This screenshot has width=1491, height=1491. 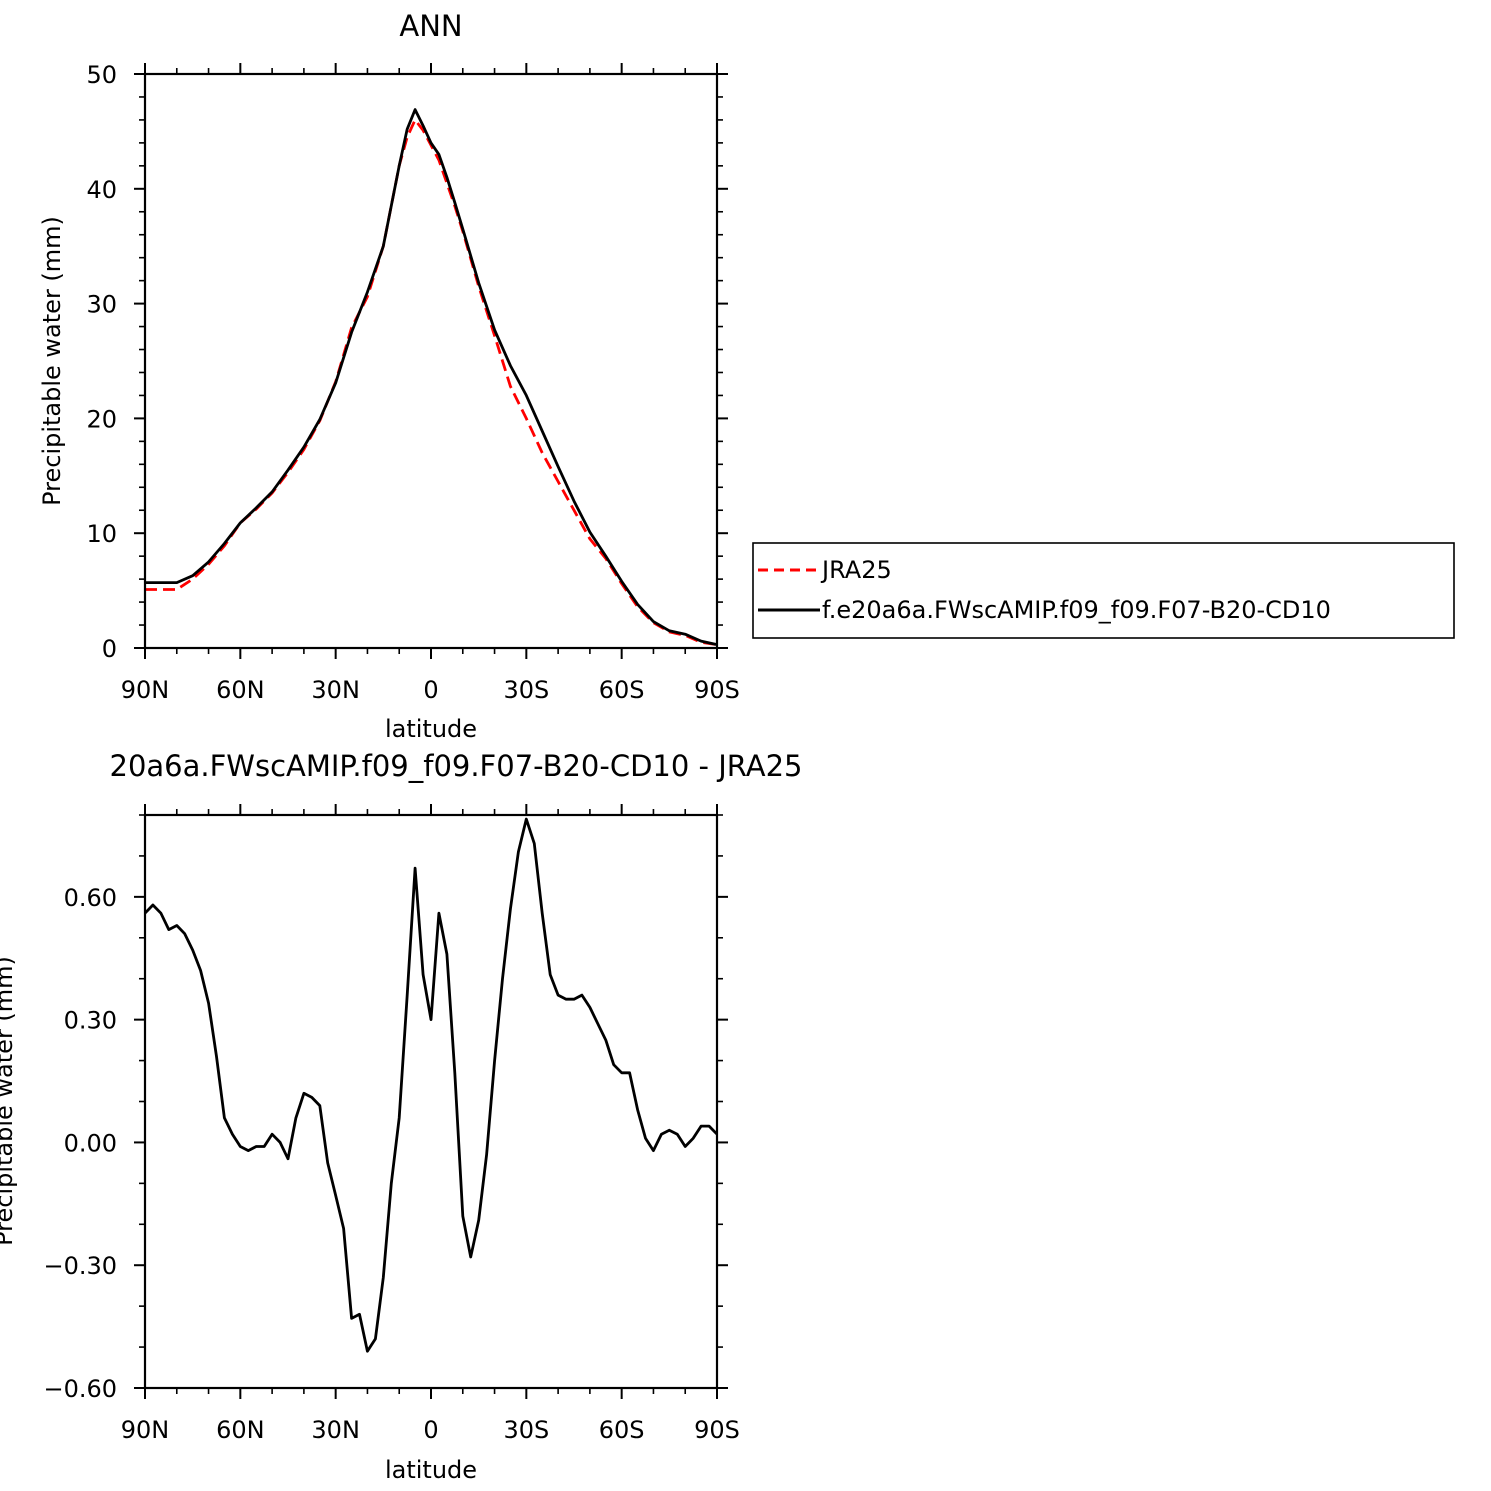 I want to click on y-tick-label: 0.00, so click(x=90, y=1143).